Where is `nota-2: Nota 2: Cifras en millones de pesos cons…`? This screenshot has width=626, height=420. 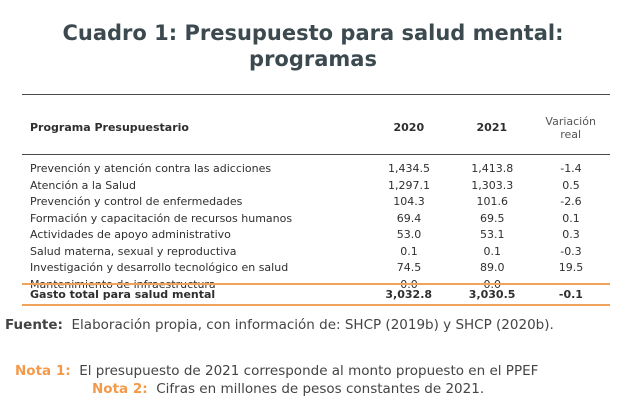 nota-2: Nota 2: Cifras en millones de pesos cons… is located at coordinates (288, 389).